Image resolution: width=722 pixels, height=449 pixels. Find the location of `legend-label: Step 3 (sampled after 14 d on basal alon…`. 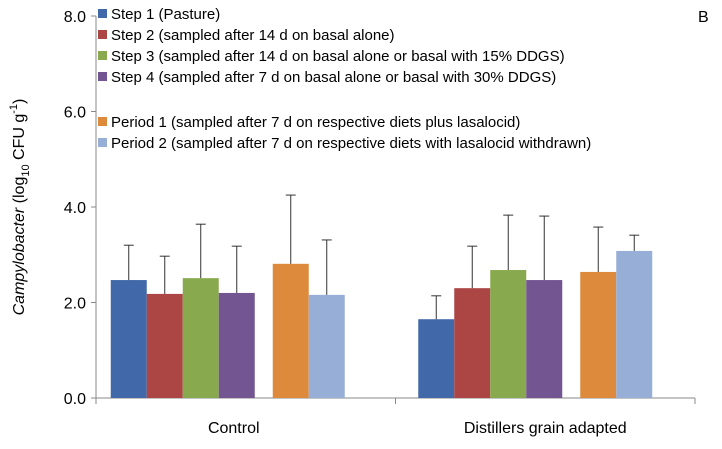

legend-label: Step 3 (sampled after 14 d on basal alon… is located at coordinates (338, 56).